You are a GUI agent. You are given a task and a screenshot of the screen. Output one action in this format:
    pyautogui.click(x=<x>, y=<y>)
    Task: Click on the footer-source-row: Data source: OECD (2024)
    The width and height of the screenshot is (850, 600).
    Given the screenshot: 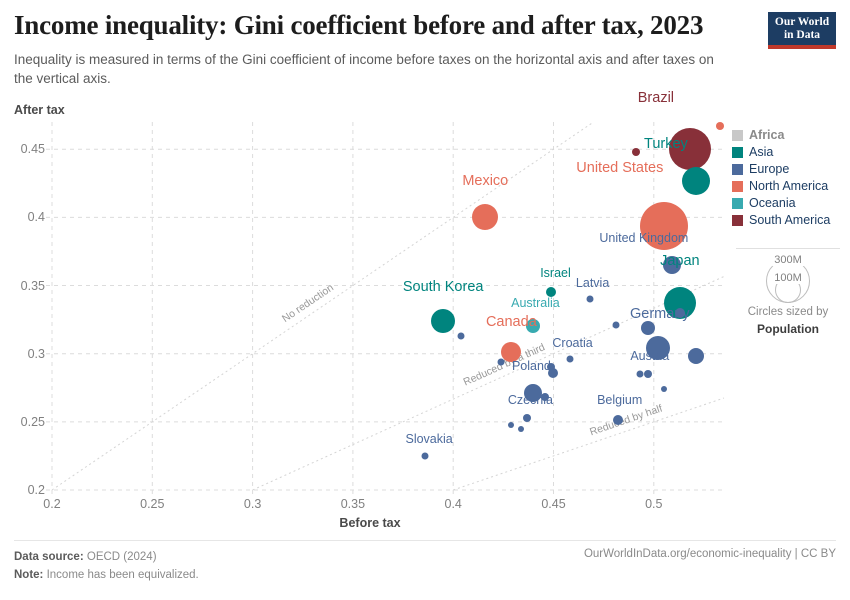 What is the action you would take?
    pyautogui.click(x=106, y=557)
    